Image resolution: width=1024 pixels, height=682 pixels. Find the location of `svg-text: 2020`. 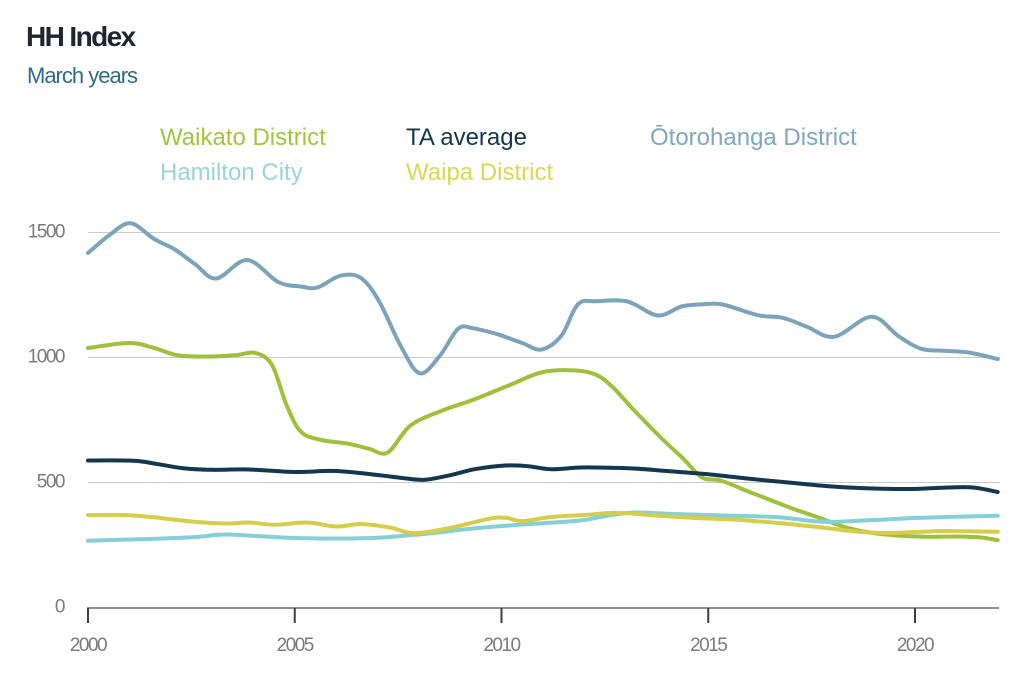

svg-text: 2020 is located at coordinates (915, 645).